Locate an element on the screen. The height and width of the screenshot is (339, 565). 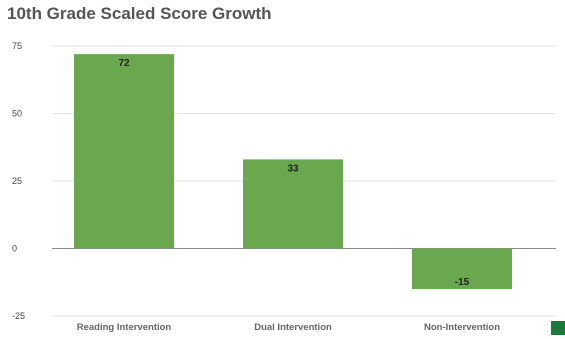
y-tick-label: 75 is located at coordinates (17, 46).